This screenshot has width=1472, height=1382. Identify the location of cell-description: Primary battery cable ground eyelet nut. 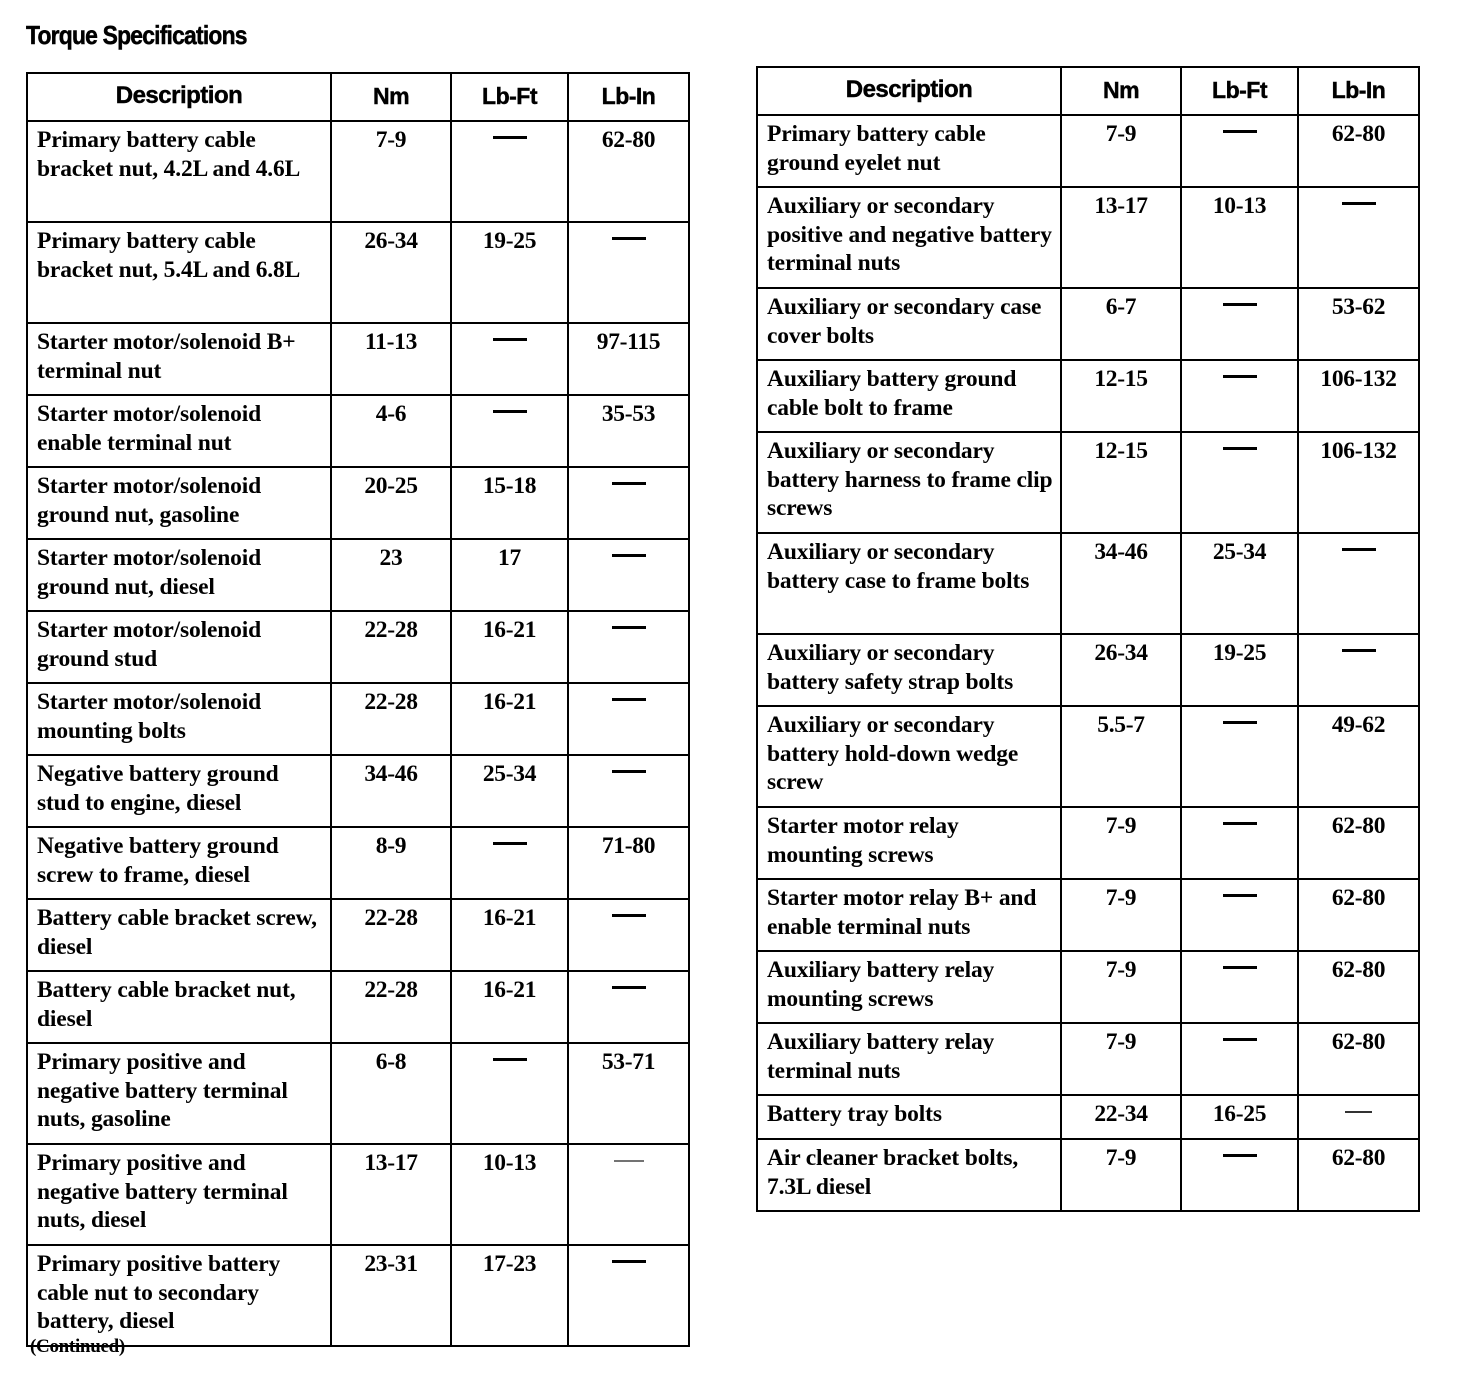
(909, 151).